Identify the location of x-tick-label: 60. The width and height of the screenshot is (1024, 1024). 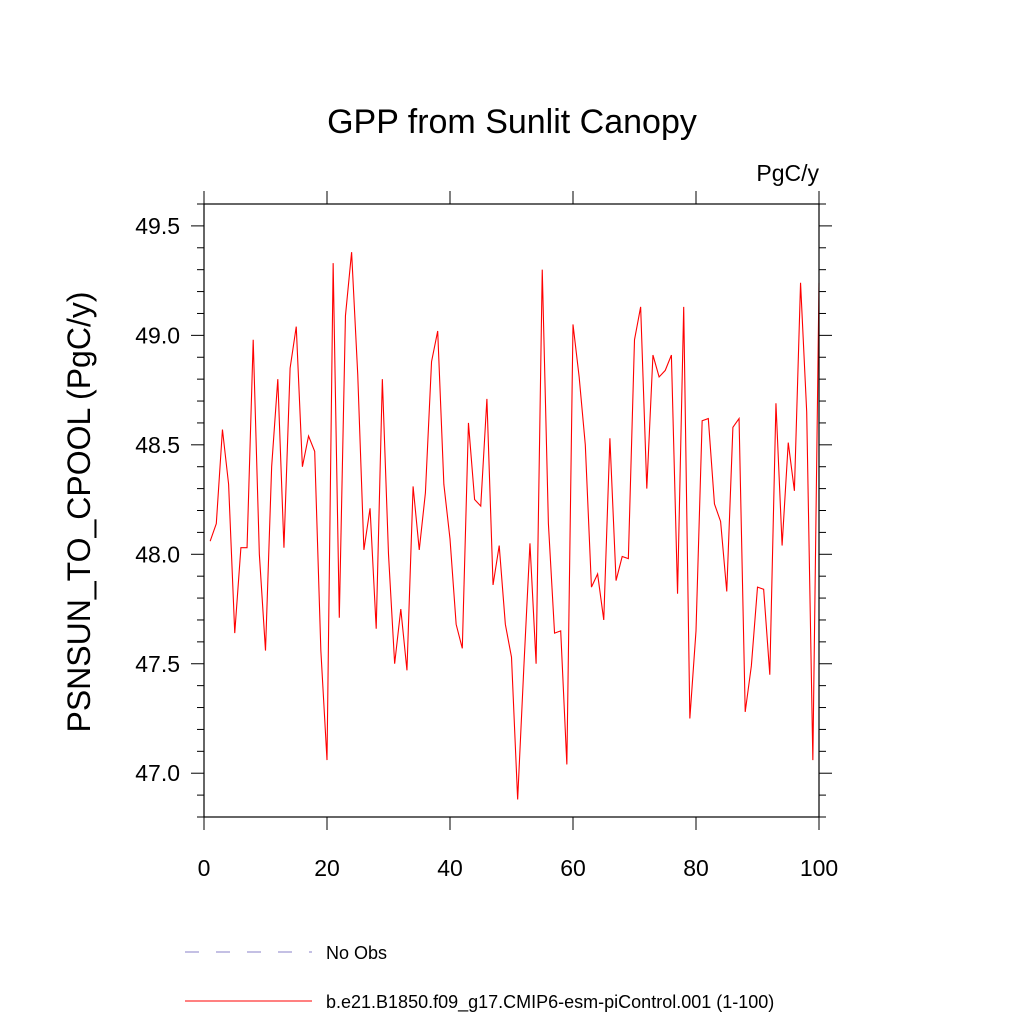
(573, 868).